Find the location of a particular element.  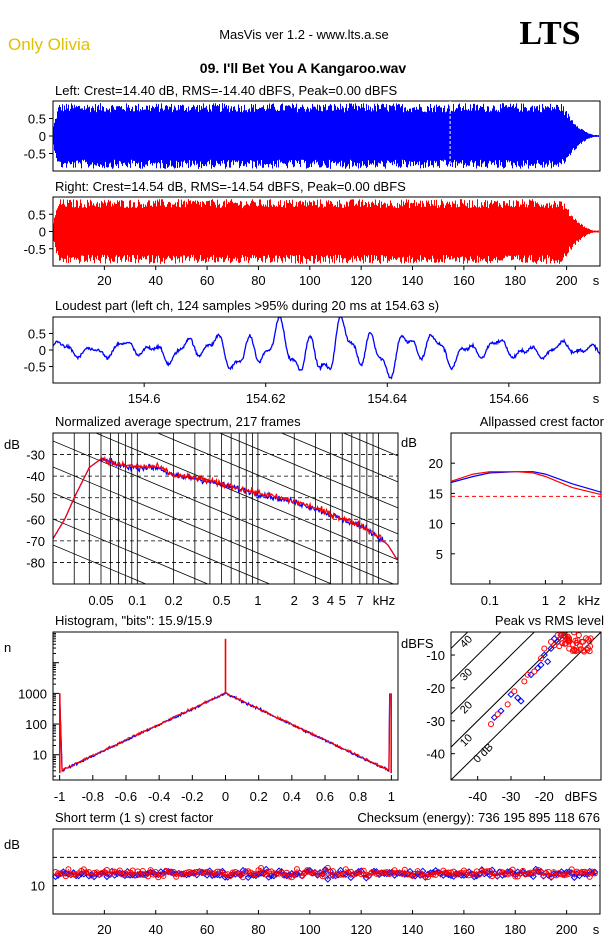

loudest-trace is located at coordinates (326, 348).